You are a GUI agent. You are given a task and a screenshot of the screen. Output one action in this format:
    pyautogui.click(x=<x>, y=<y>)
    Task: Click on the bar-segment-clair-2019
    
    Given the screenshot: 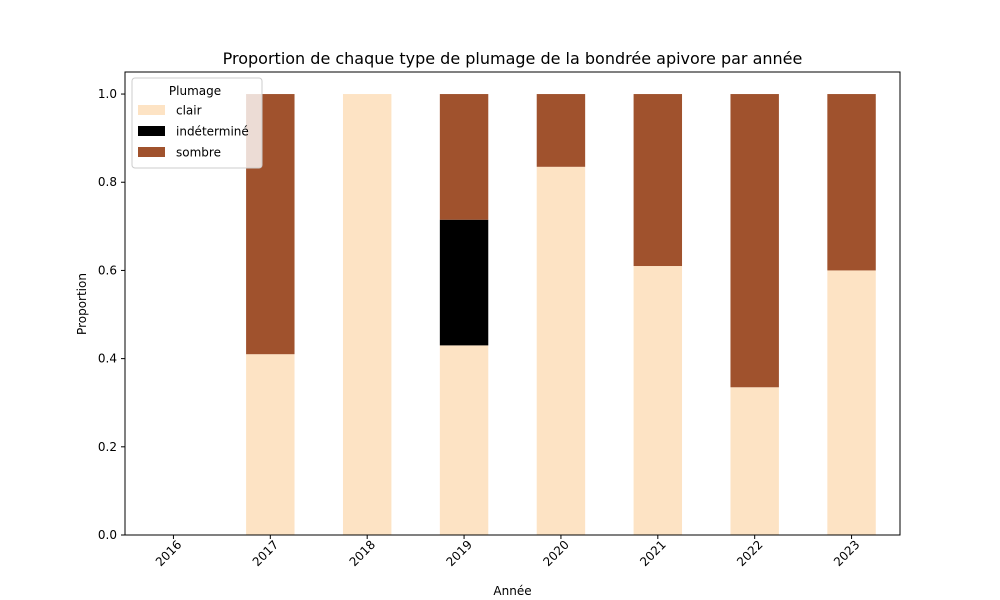 What is the action you would take?
    pyautogui.click(x=464, y=440)
    